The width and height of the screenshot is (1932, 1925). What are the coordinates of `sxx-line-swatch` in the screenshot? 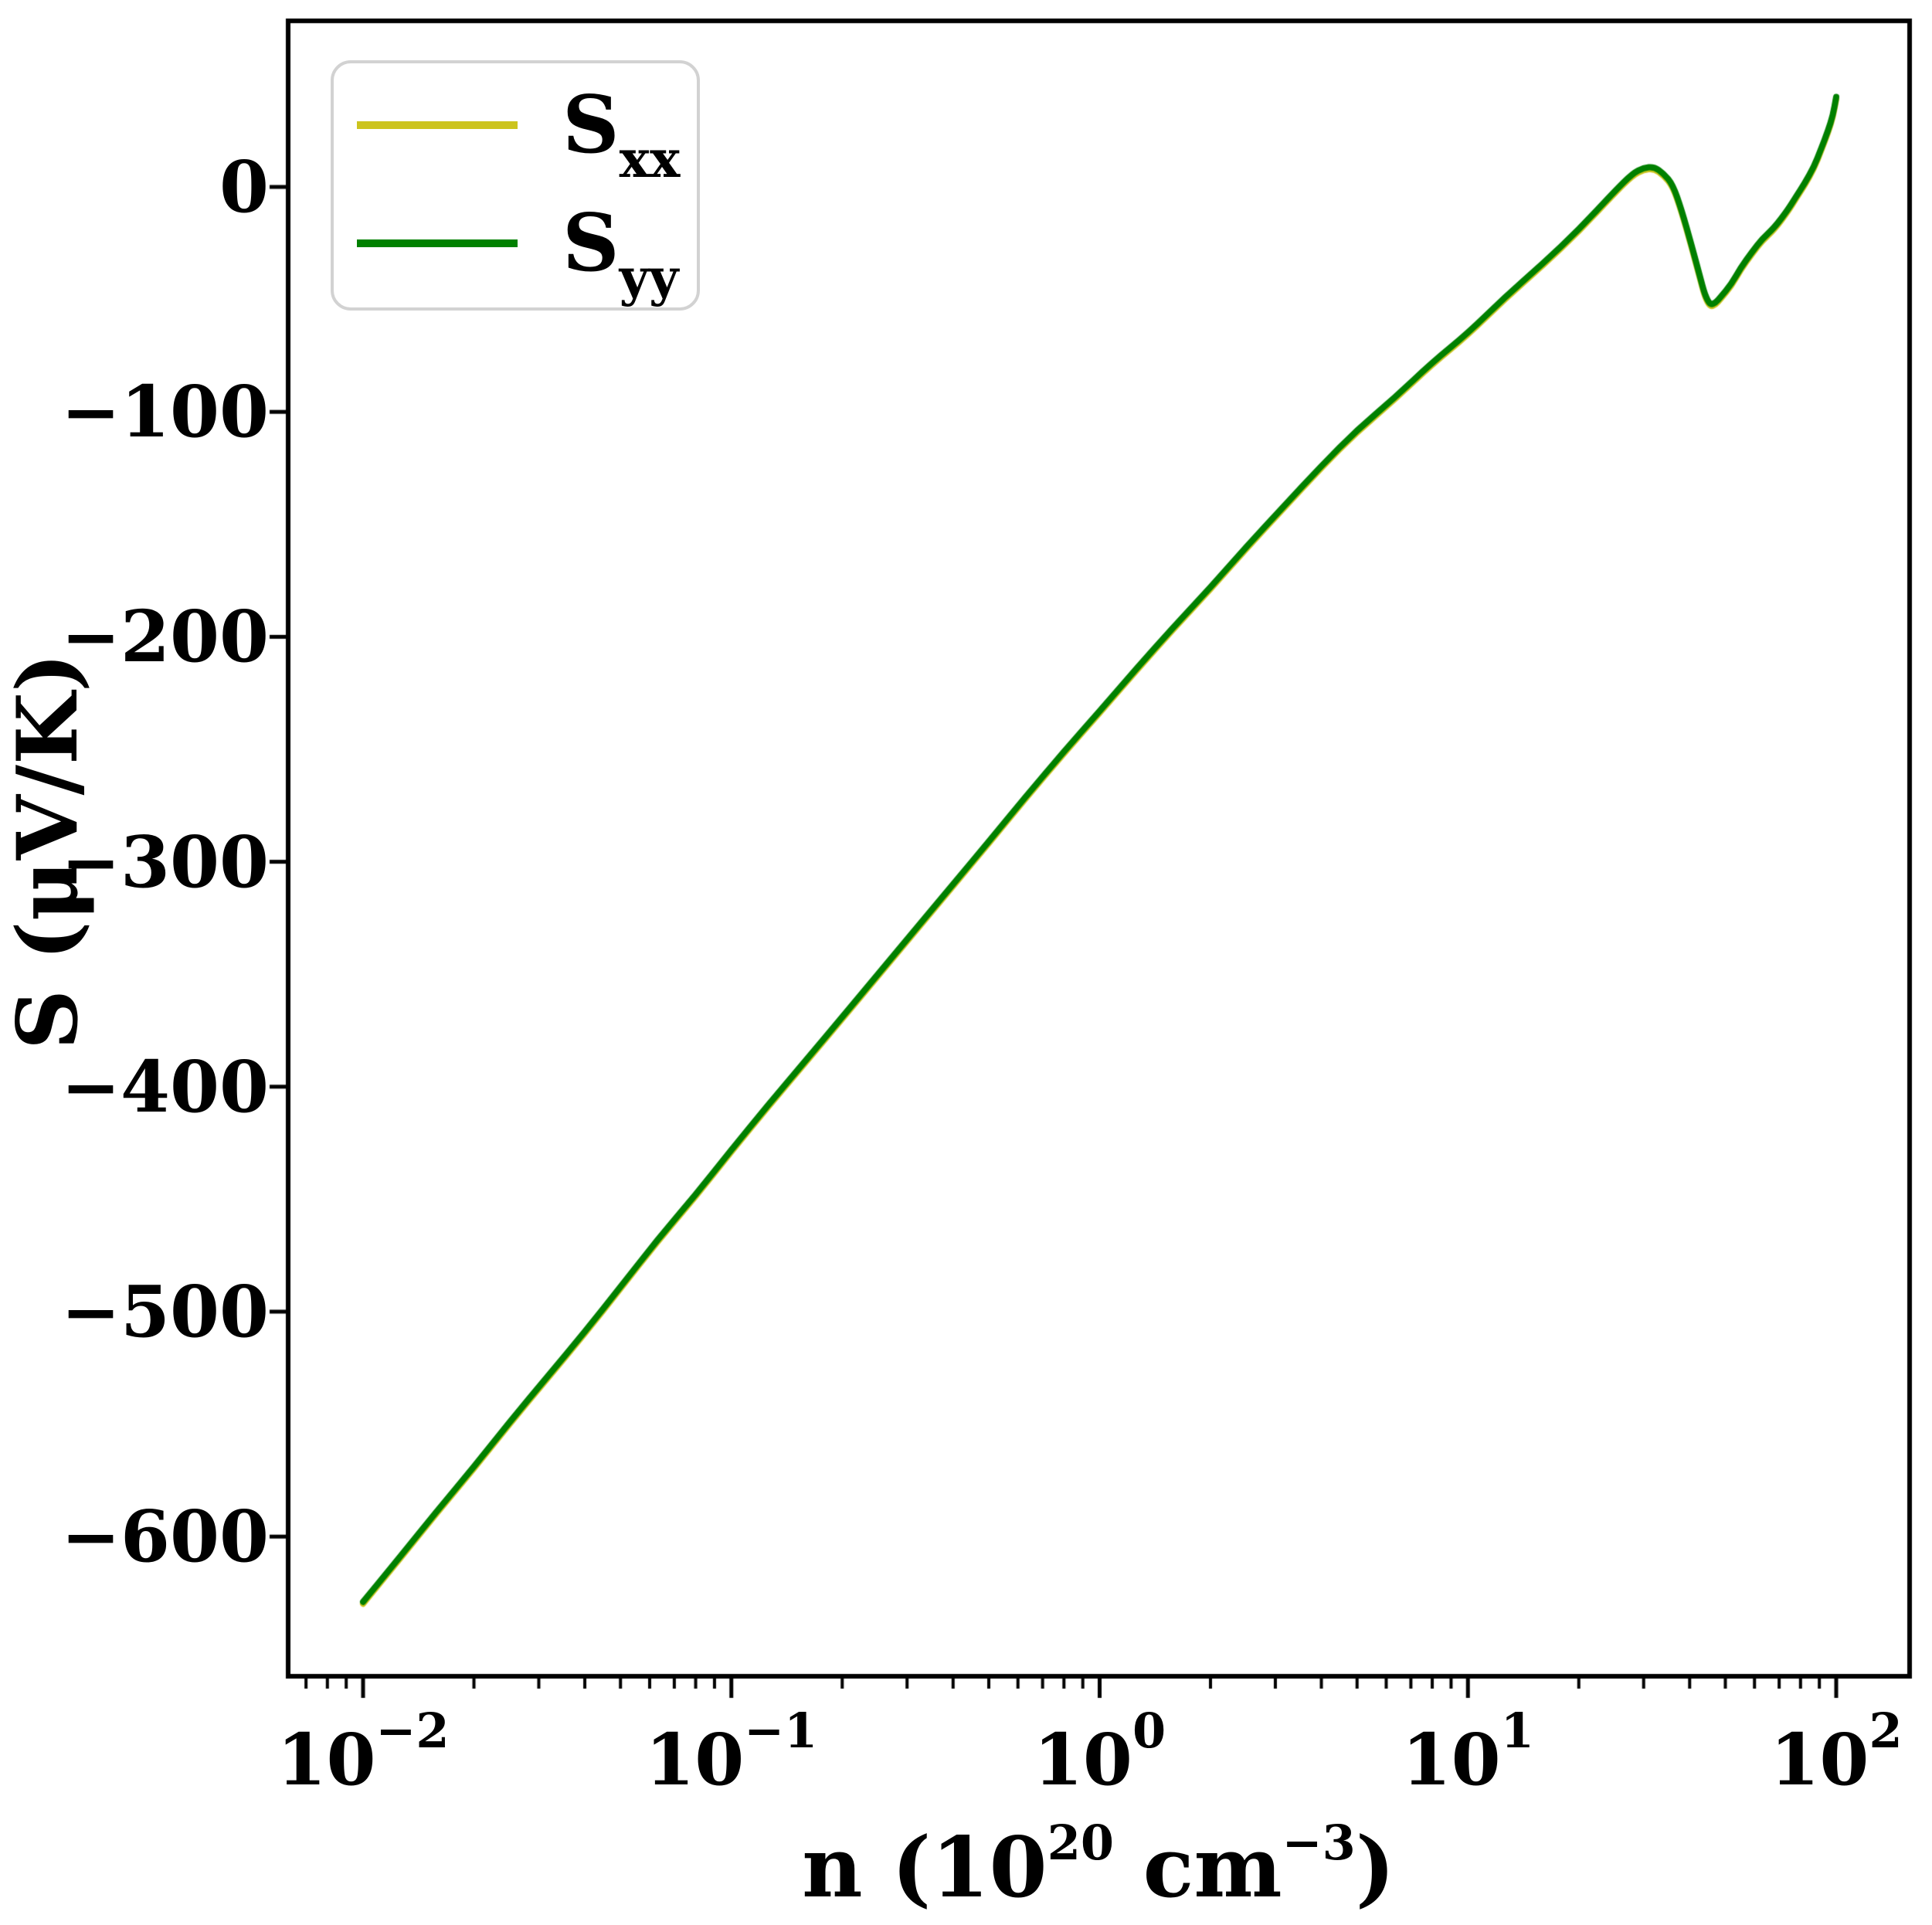 It's located at (438, 125).